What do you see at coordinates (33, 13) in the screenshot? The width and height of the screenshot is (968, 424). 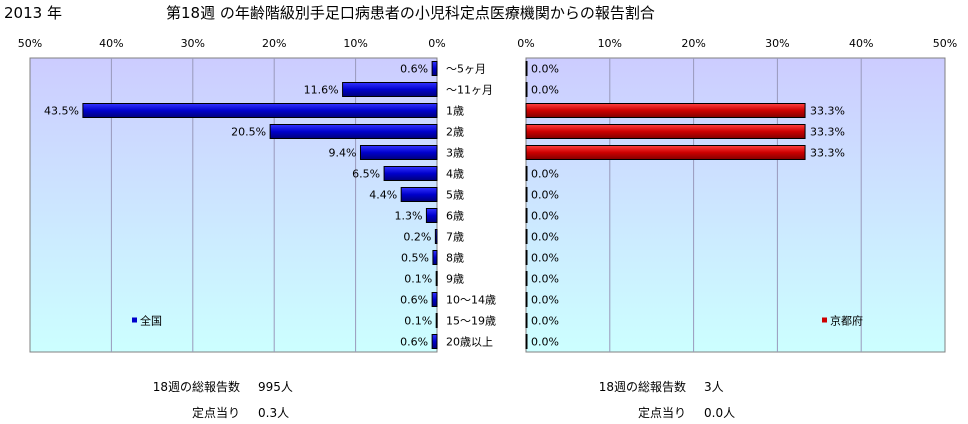 I see `year-label: 2013 年` at bounding box center [33, 13].